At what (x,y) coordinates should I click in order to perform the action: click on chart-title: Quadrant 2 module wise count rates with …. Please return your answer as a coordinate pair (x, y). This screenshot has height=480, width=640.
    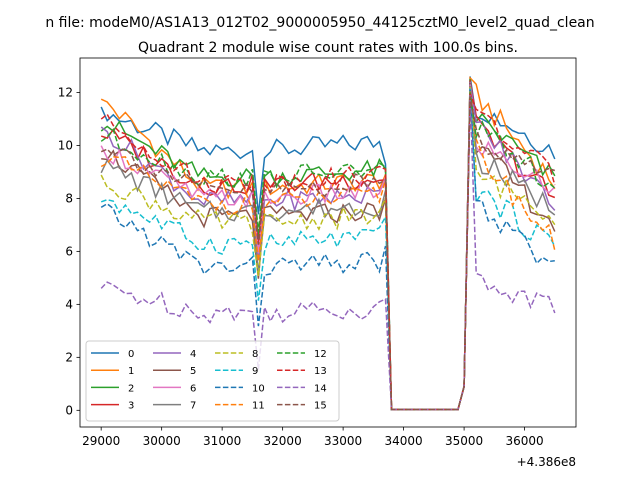
    Looking at the image, I should click on (328, 48).